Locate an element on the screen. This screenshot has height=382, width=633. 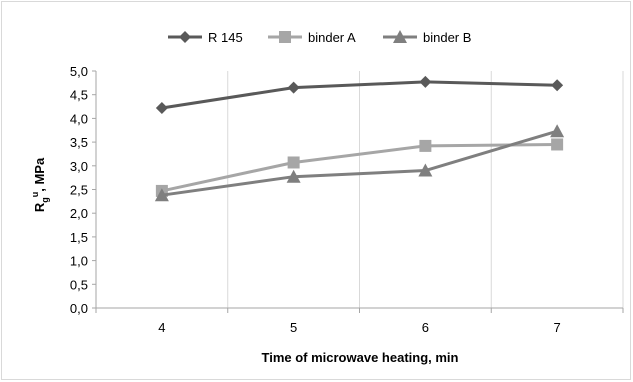
legend-label-binder-b: binder B is located at coordinates (447, 37).